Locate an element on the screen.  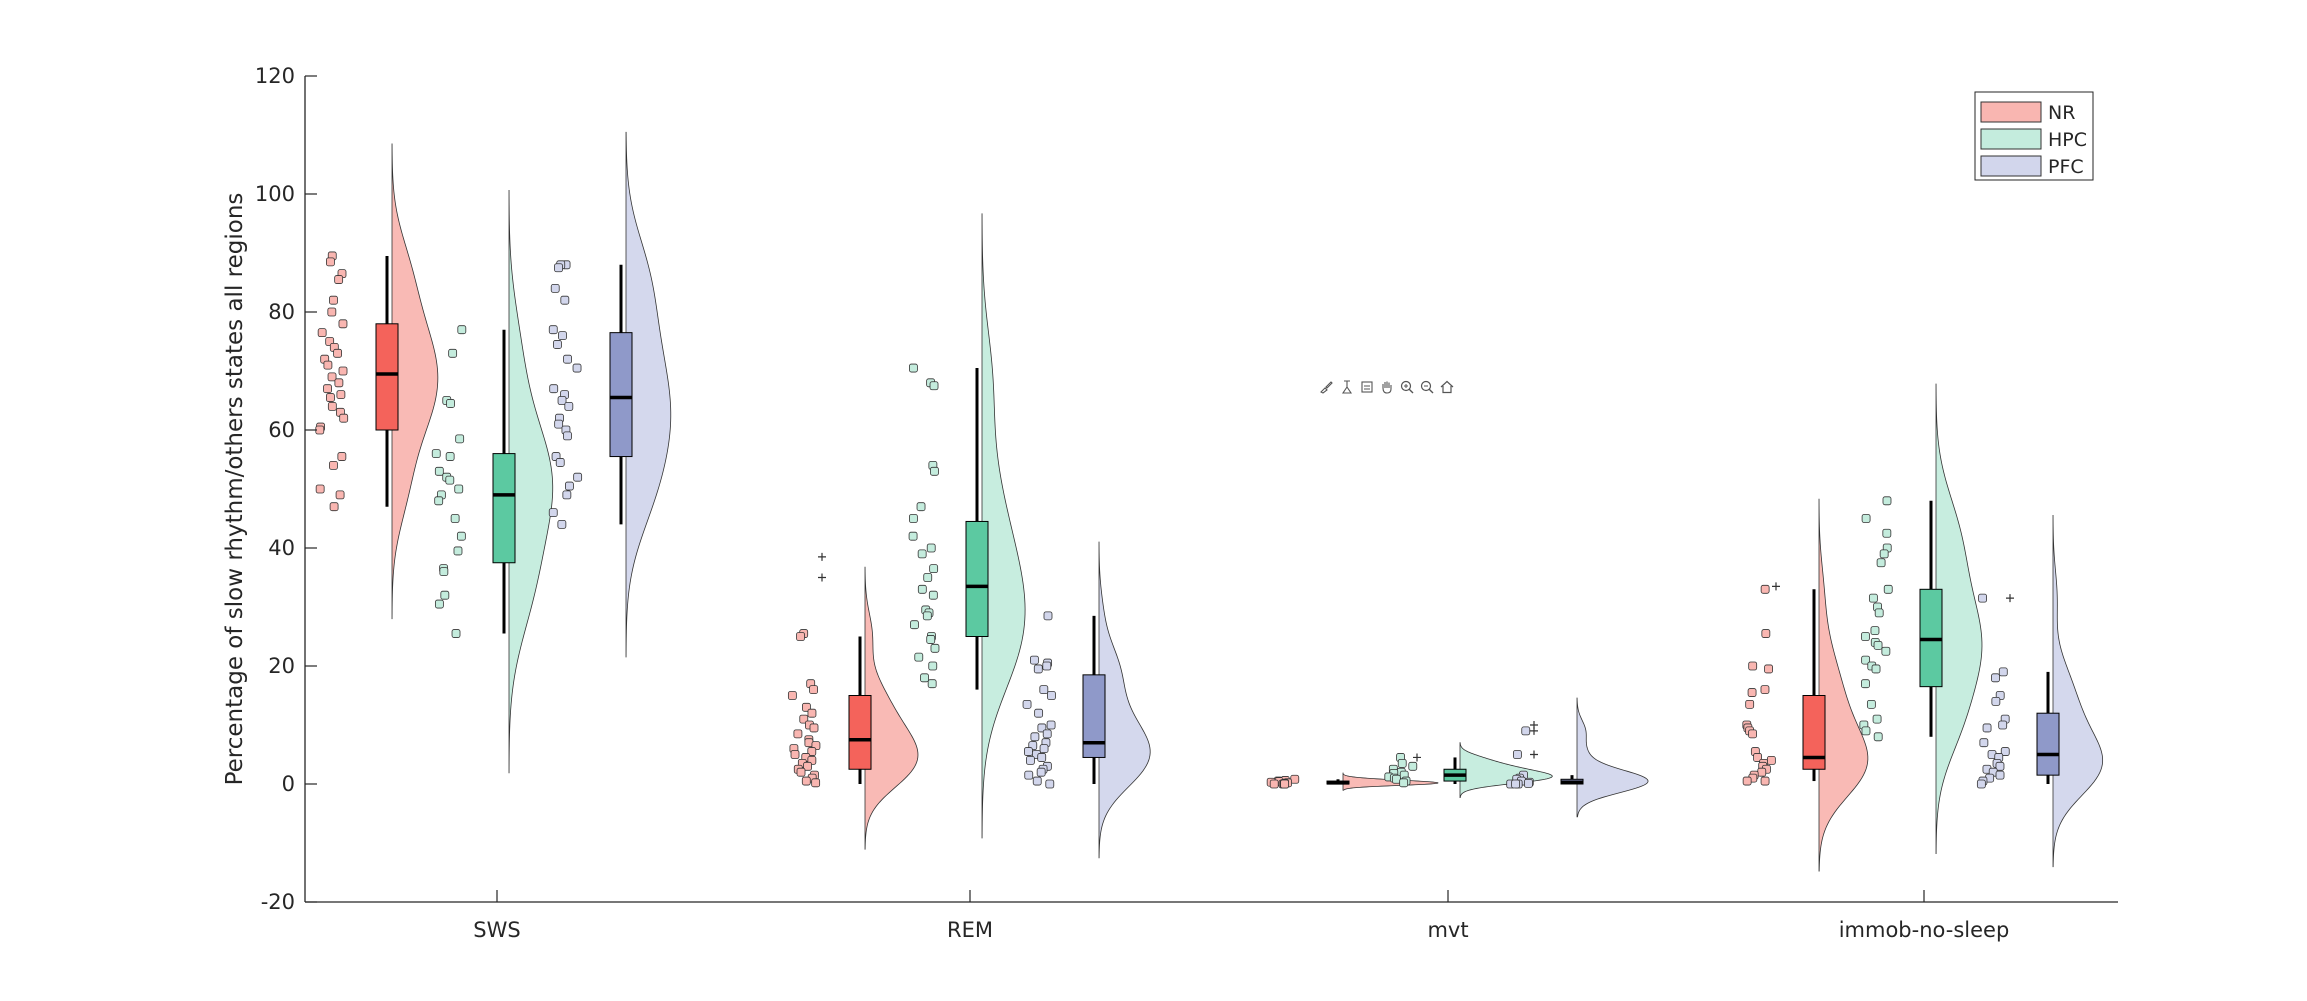
rotate-icon is located at coordinates (1367, 387).